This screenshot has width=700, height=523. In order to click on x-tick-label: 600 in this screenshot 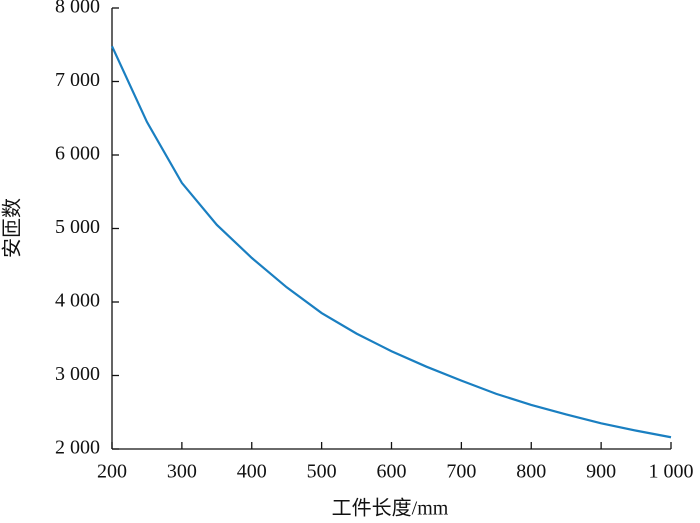, I will do `click(392, 472)`.